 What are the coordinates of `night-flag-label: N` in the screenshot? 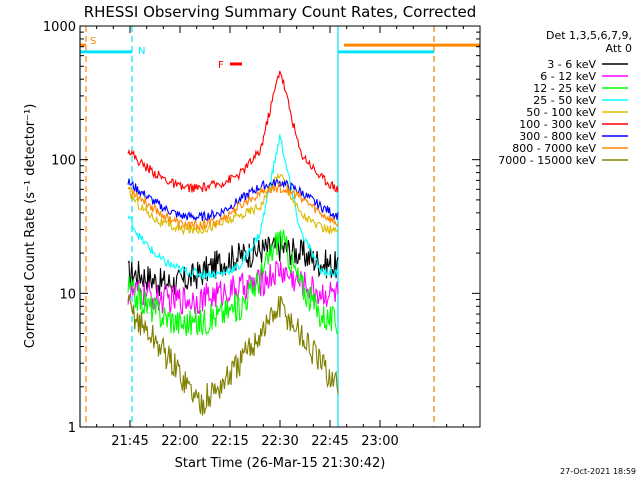 It's located at (141, 51).